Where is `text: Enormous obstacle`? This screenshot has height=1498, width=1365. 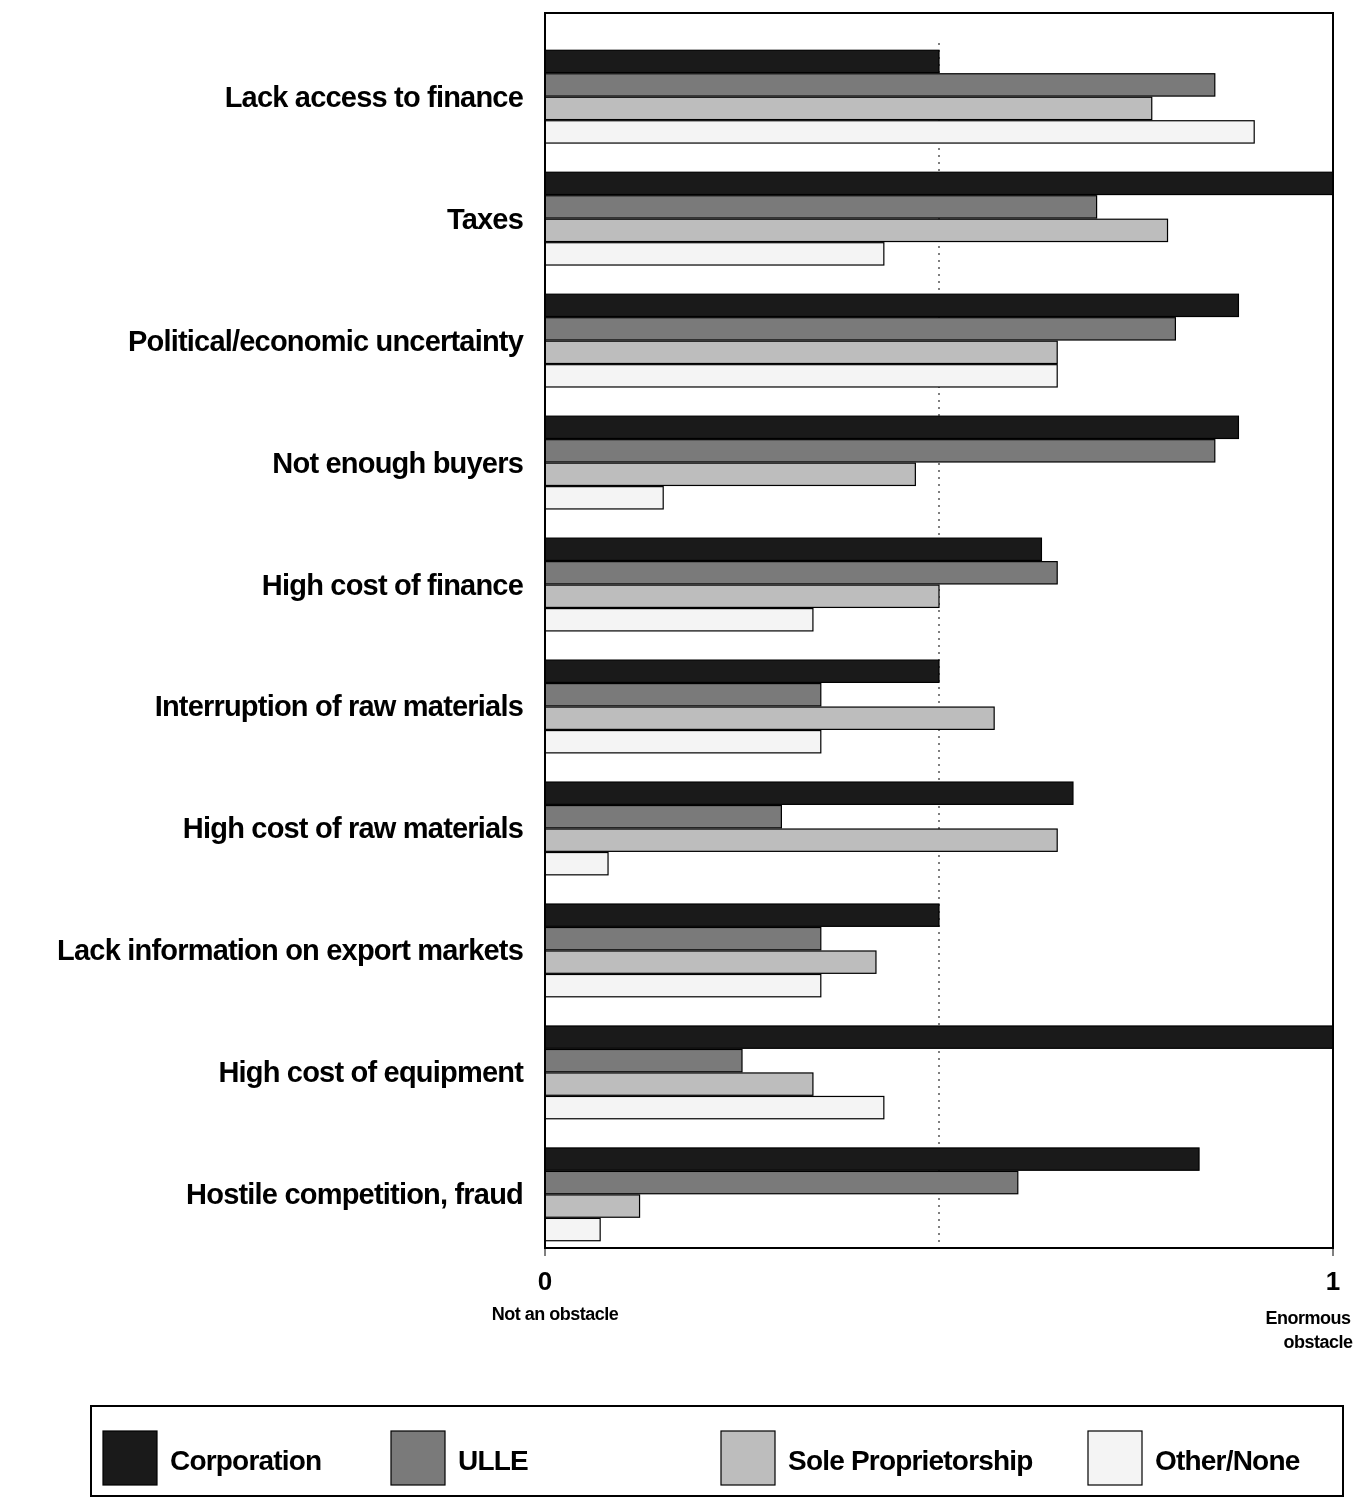 text: Enormous obstacle is located at coordinates (1309, 1330).